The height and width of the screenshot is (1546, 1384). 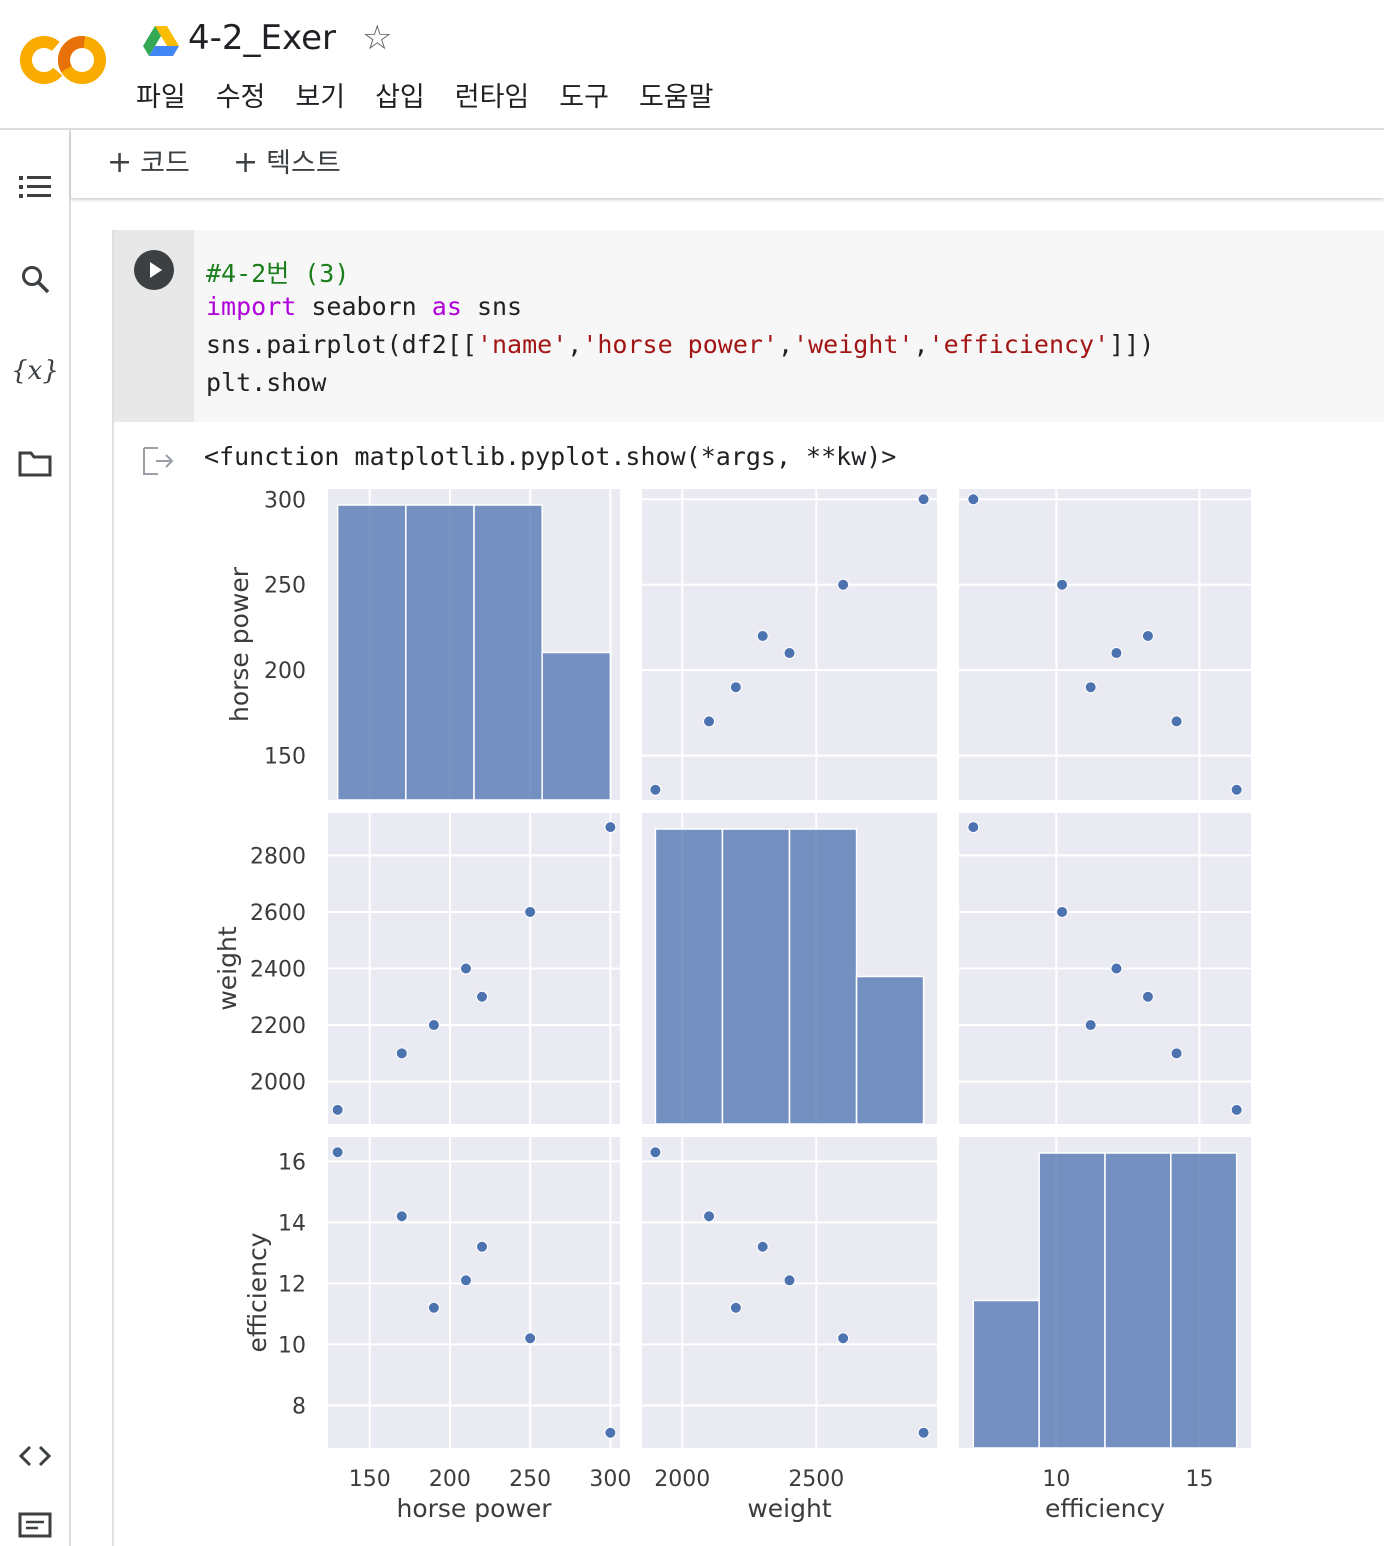 I want to click on cell-gutter, so click(x=154, y=326).